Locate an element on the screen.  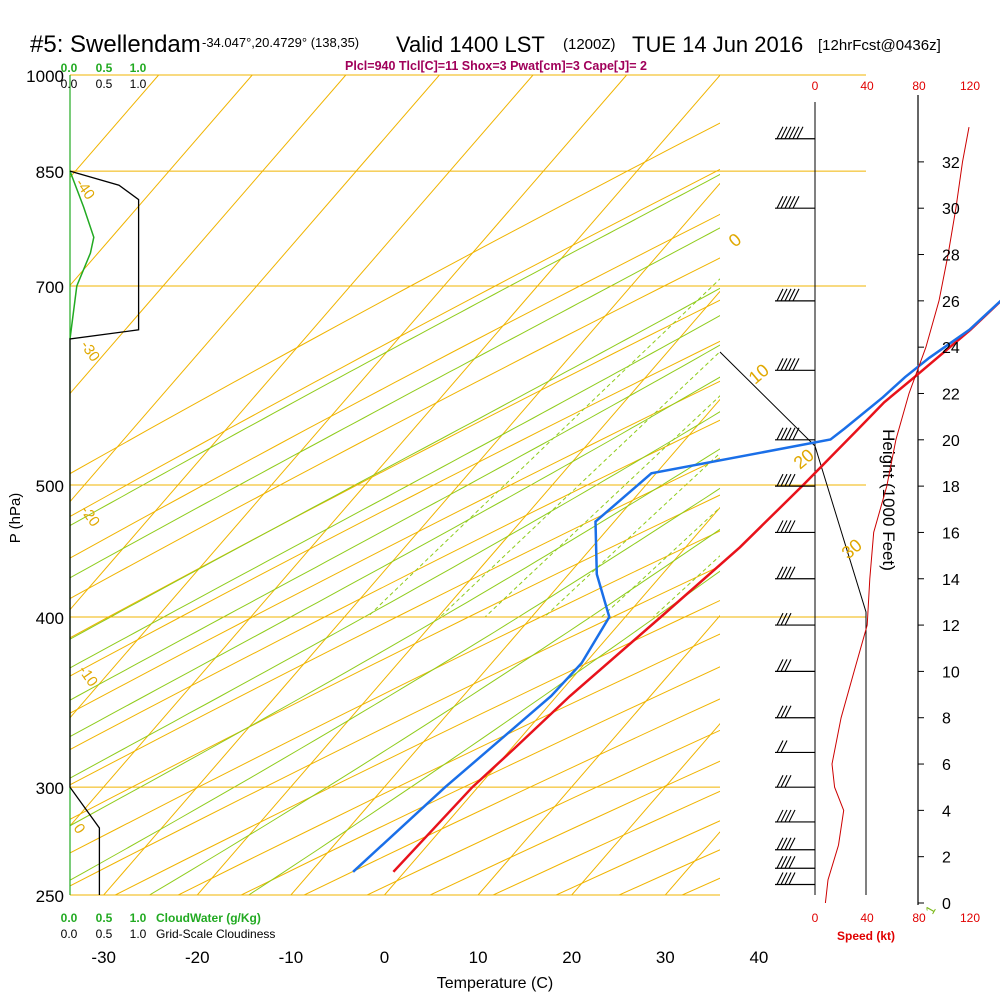
height-tick-32: 32 is located at coordinates (951, 163).